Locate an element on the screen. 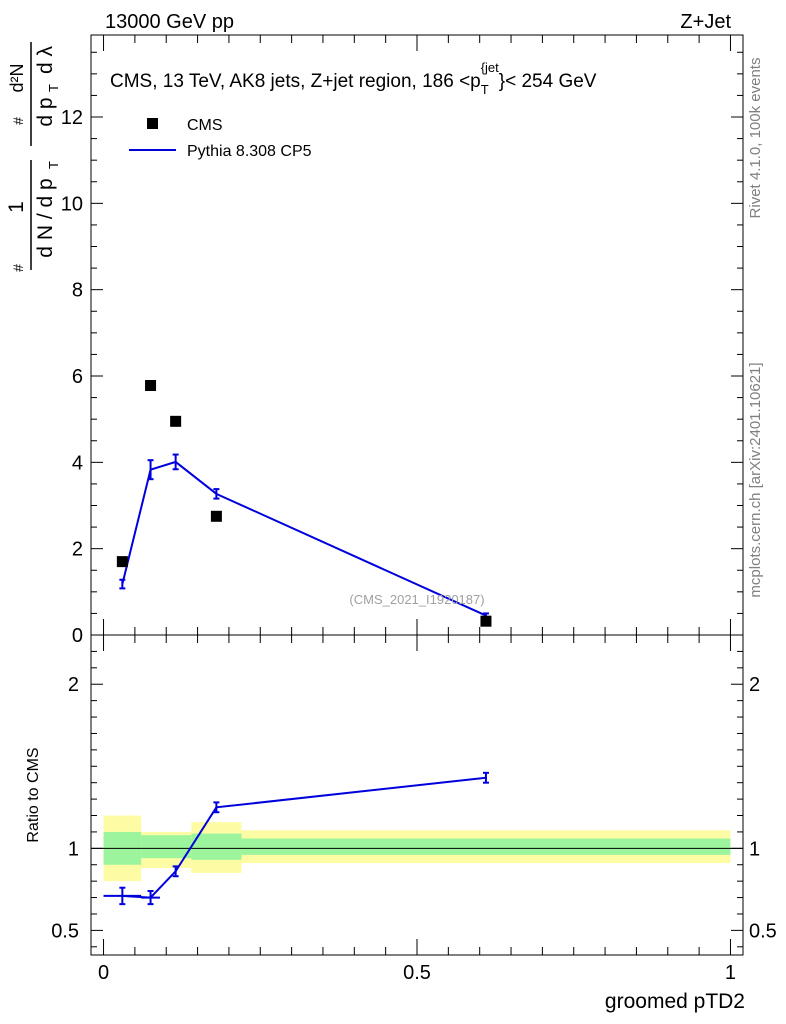 This screenshot has width=786, height=1024. plot-title-sub: T is located at coordinates (485, 89).